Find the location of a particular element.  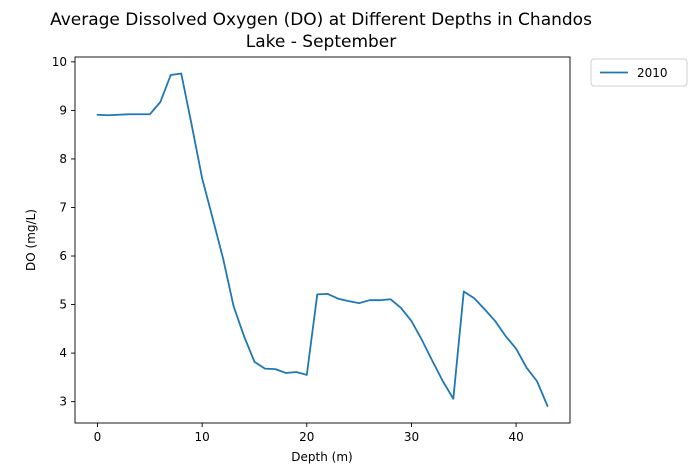

x-axis-label: Depth (m) is located at coordinates (321, 457).